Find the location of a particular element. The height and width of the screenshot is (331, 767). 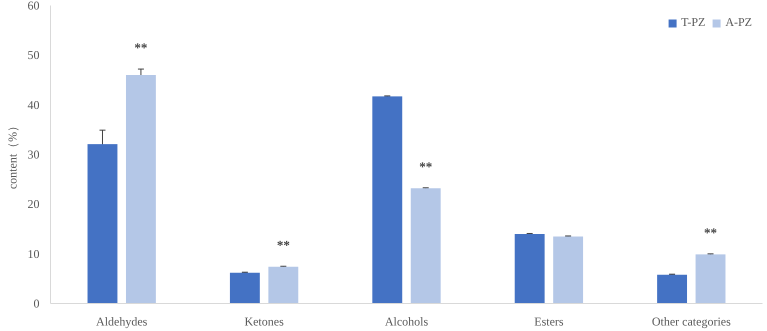

x-tick-label: Ketones is located at coordinates (264, 321).